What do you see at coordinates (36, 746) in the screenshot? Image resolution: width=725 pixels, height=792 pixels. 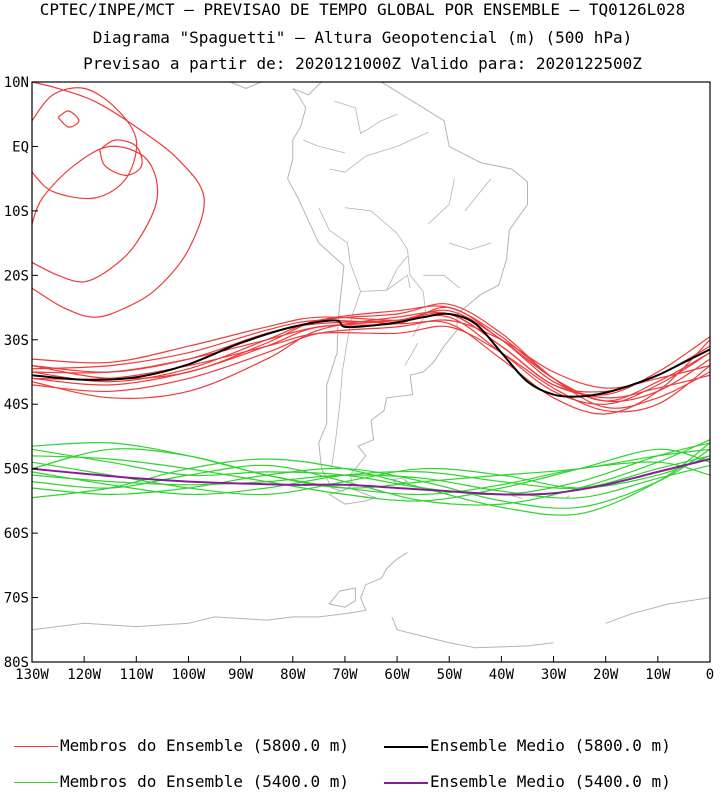 I see `legend-swatch-red` at bounding box center [36, 746].